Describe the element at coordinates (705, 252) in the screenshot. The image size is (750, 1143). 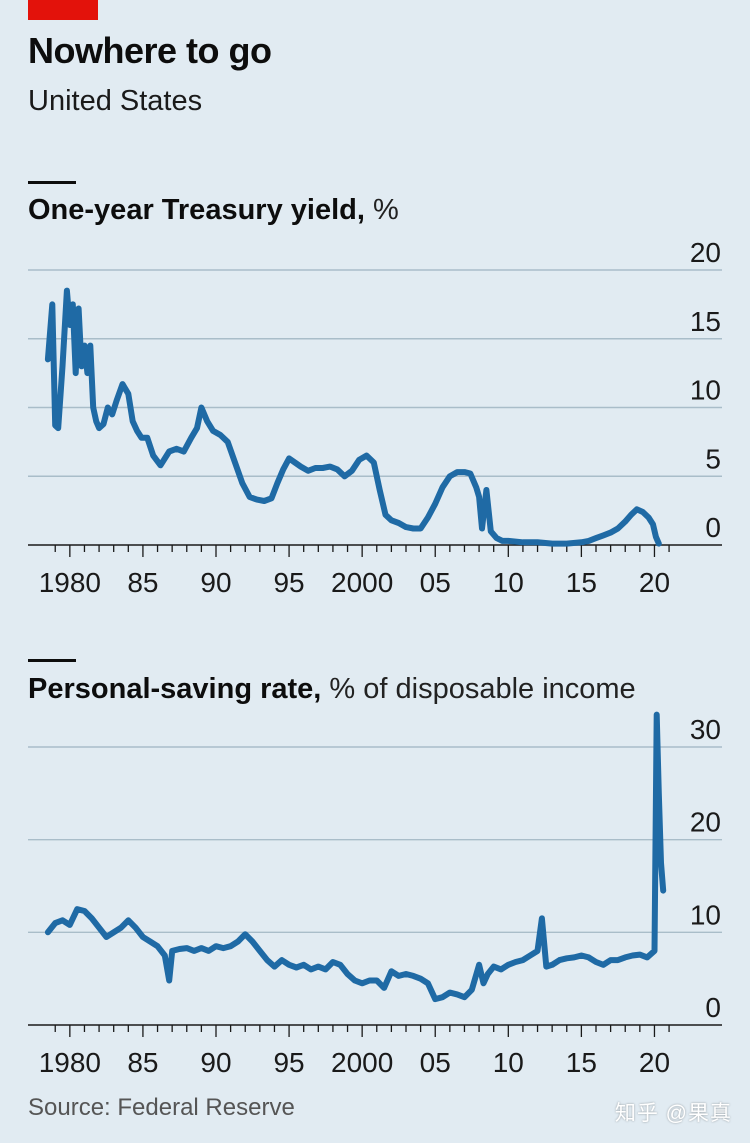
I see `treasury-y-tick-label: 20` at that location.